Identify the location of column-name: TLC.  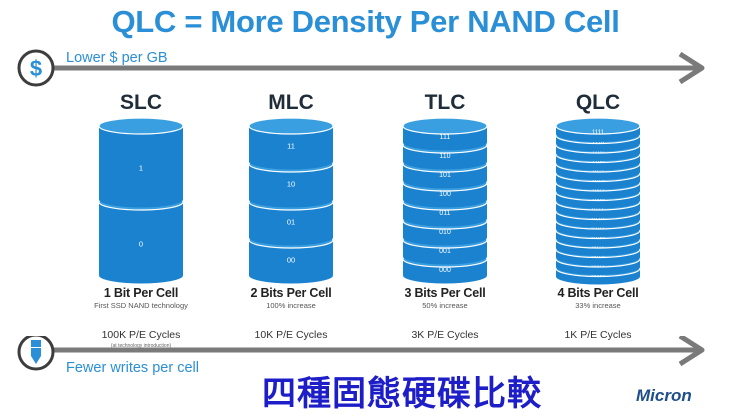
(445, 102).